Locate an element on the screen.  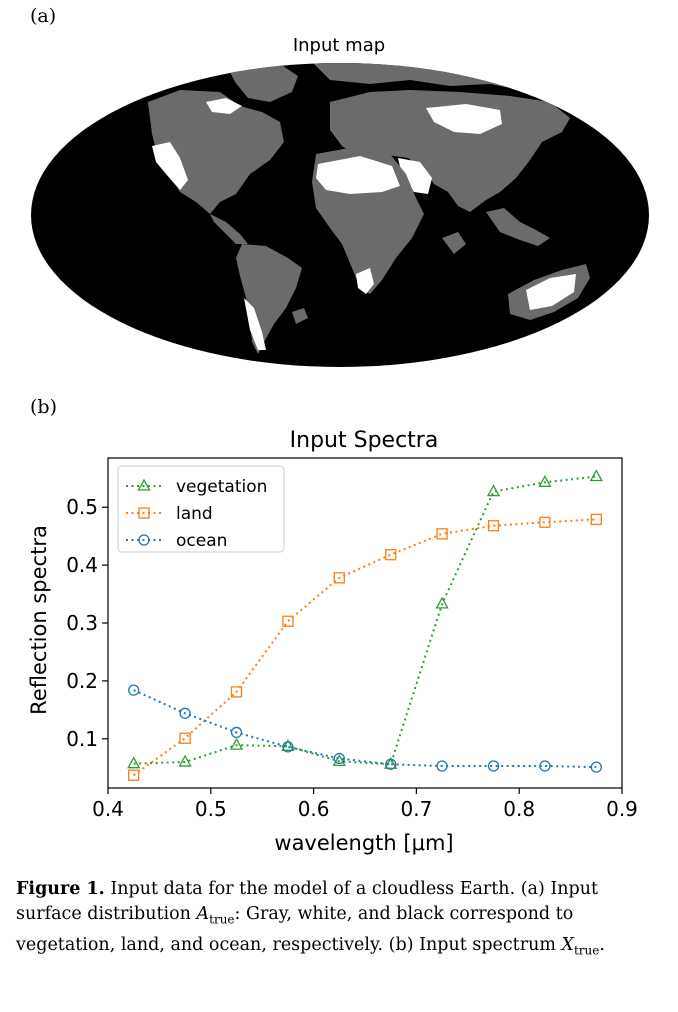
land-australia is located at coordinates (551, 292).